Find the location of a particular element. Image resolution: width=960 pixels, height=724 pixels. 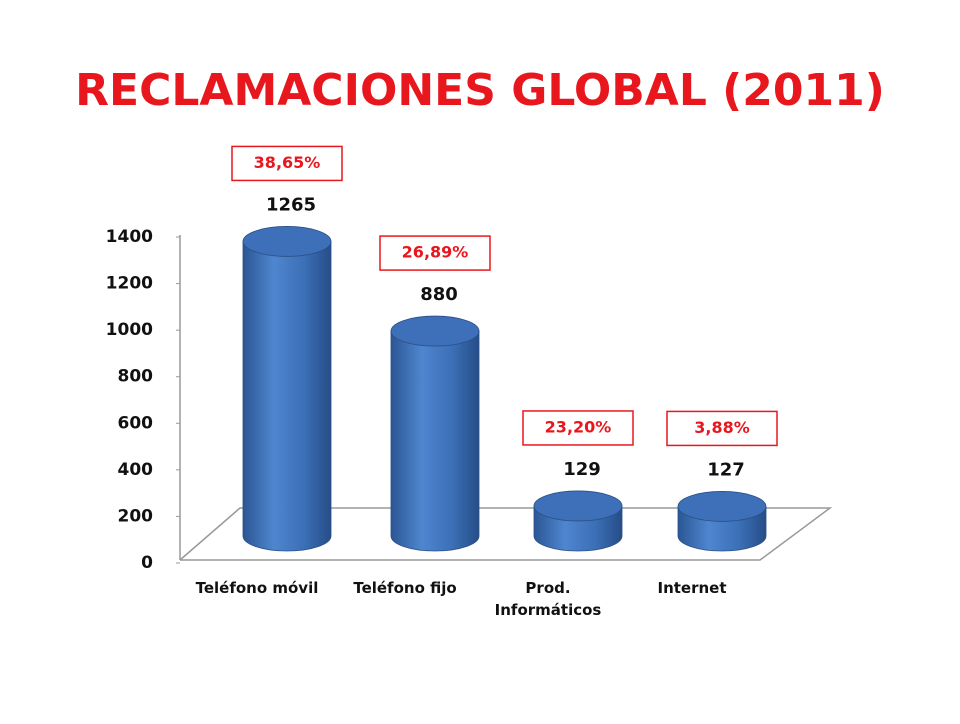

y-tick-label: 600 is located at coordinates (136, 423).